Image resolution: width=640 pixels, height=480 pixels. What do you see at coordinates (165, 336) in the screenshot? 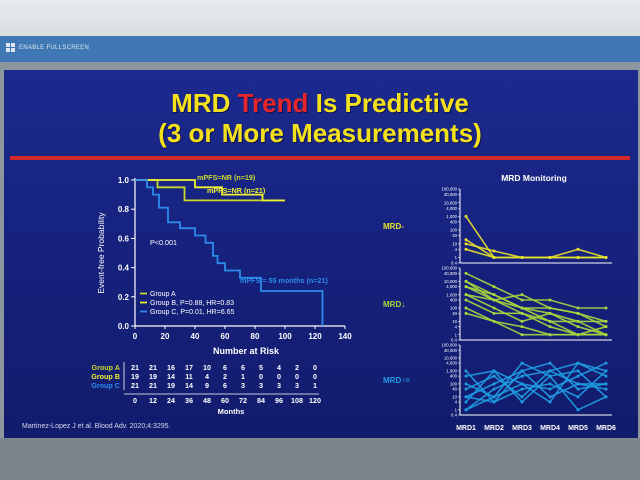
I see `x-tick-label: 20` at bounding box center [165, 336].